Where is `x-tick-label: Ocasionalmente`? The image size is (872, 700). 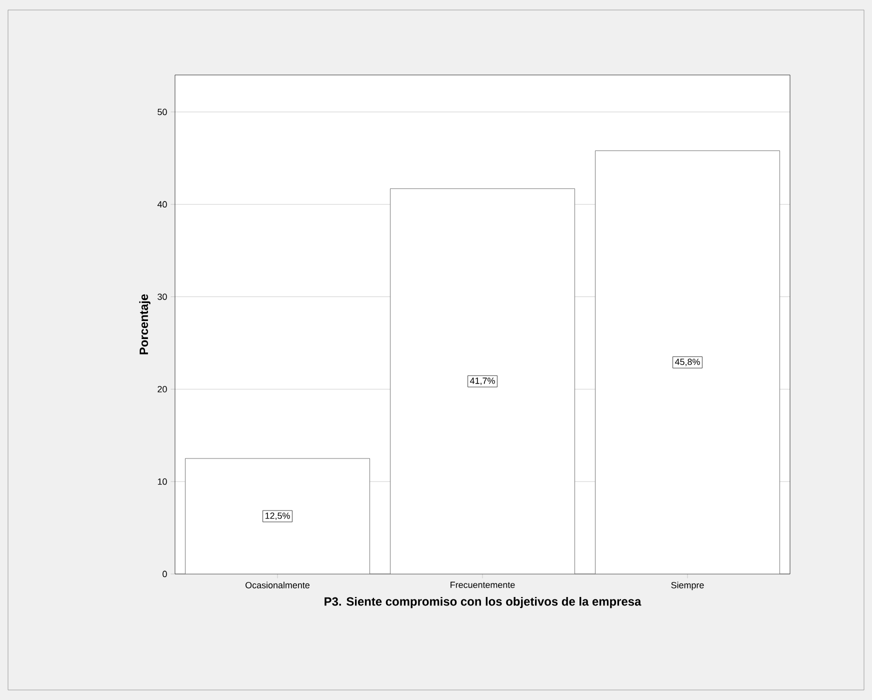 x-tick-label: Ocasionalmente is located at coordinates (278, 585).